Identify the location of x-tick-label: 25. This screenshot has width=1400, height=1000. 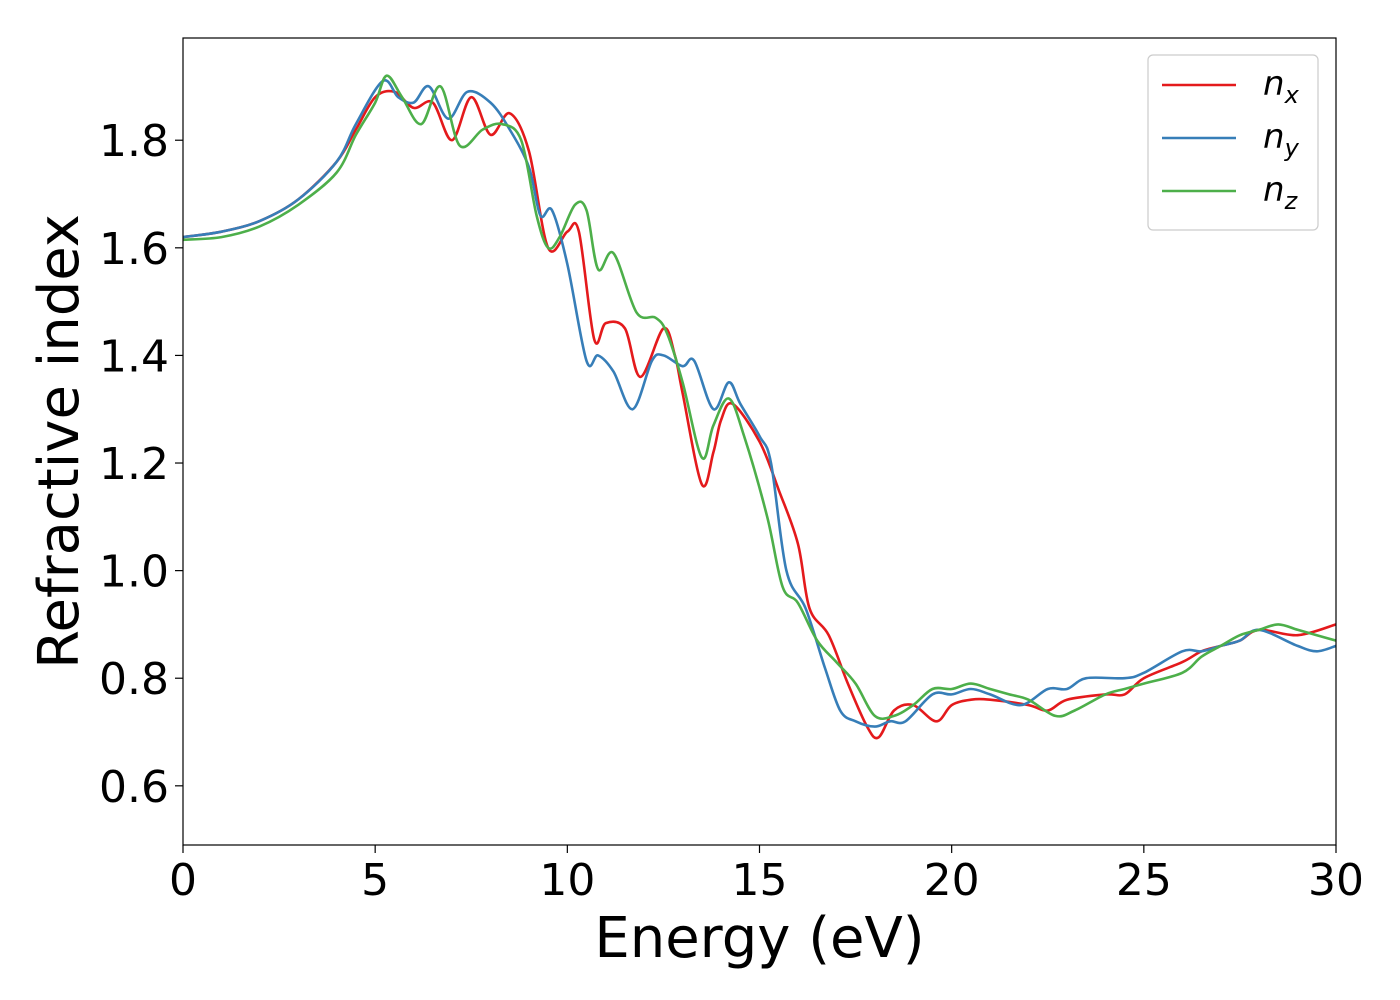
(1144, 880).